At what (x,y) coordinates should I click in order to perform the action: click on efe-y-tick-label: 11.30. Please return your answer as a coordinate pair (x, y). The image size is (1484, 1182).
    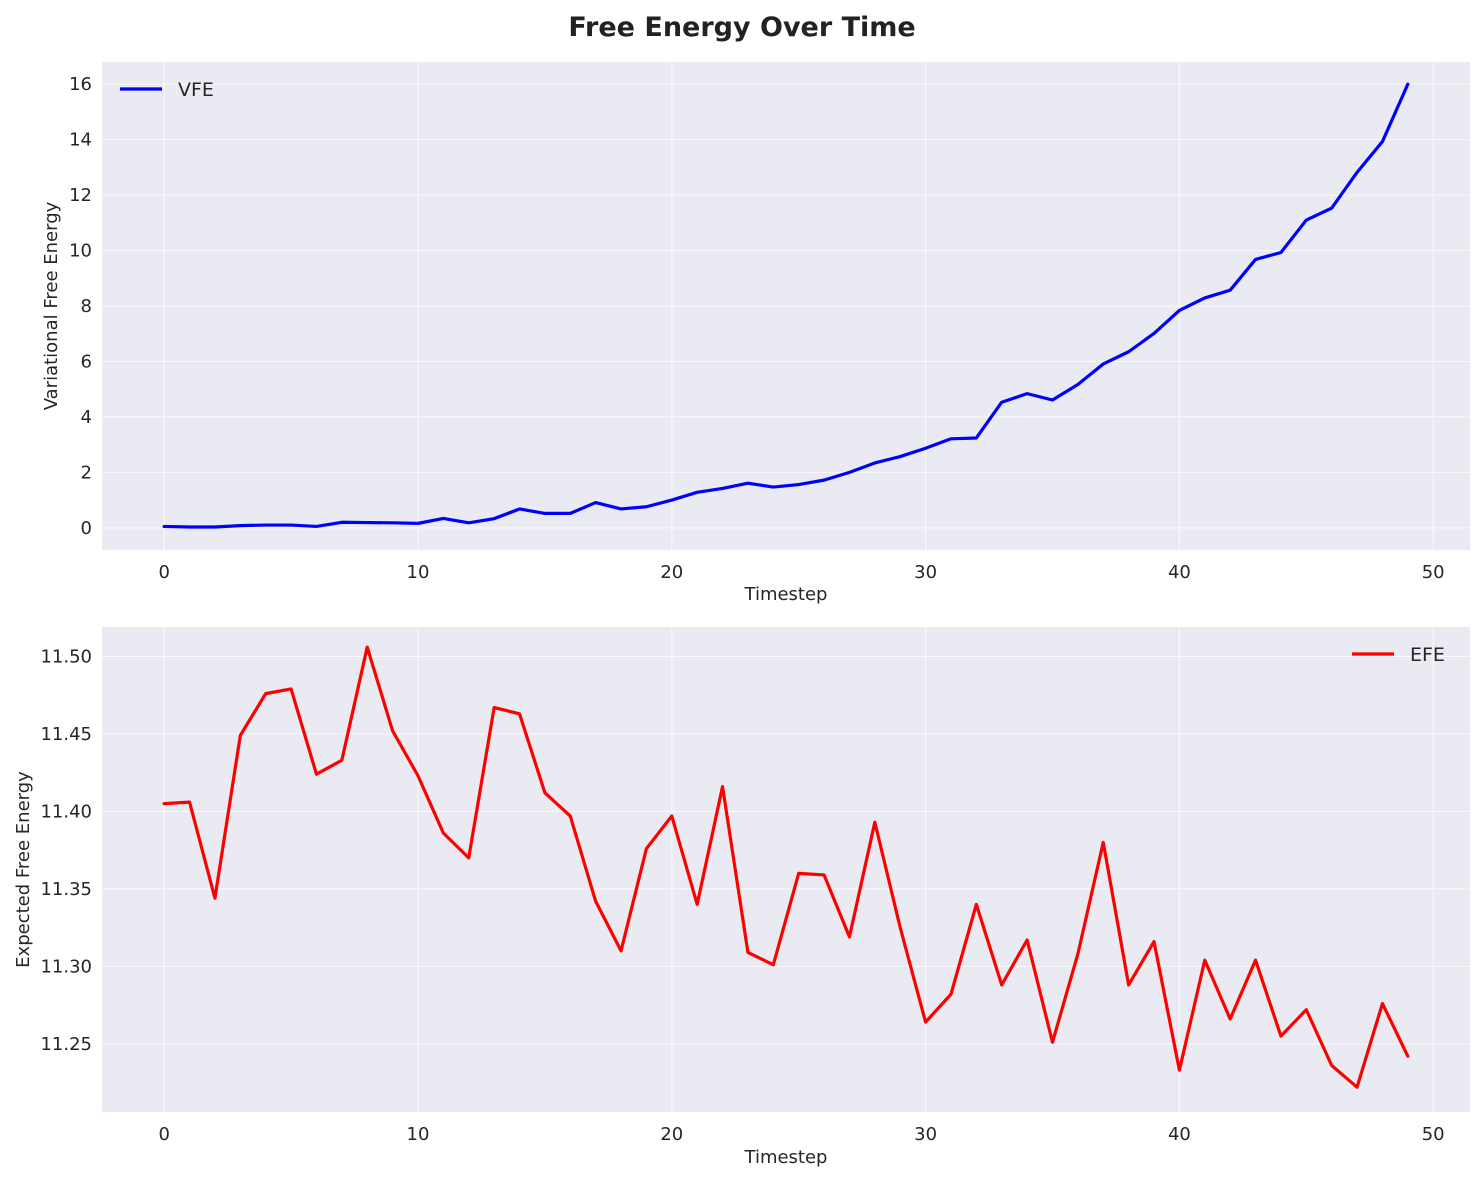
    Looking at the image, I should click on (66, 966).